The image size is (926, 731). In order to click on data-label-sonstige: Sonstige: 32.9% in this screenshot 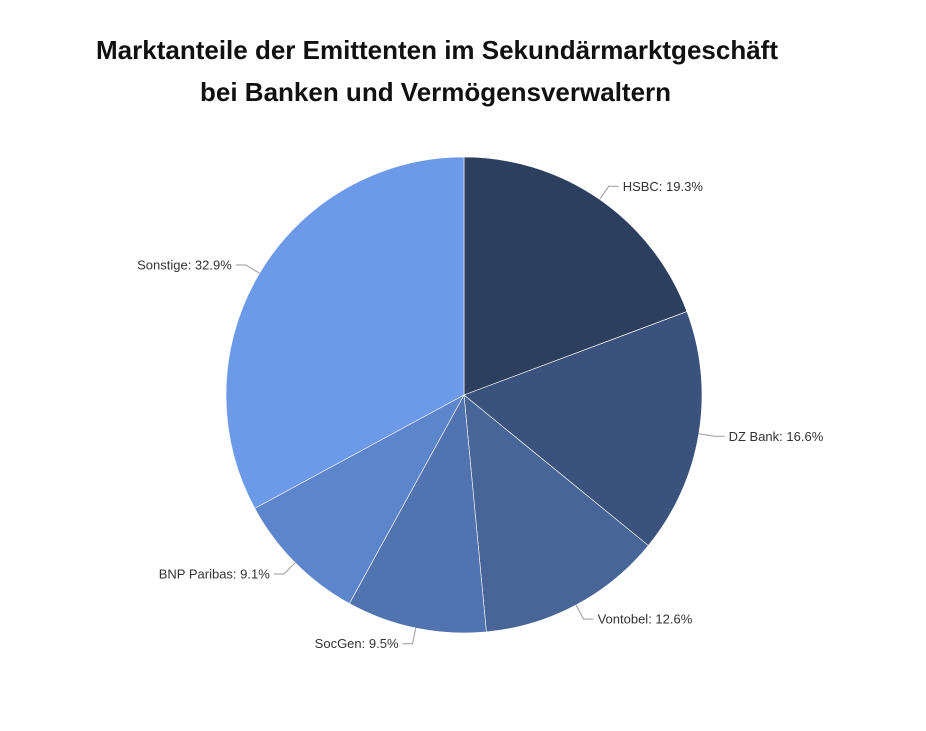, I will do `click(184, 265)`.